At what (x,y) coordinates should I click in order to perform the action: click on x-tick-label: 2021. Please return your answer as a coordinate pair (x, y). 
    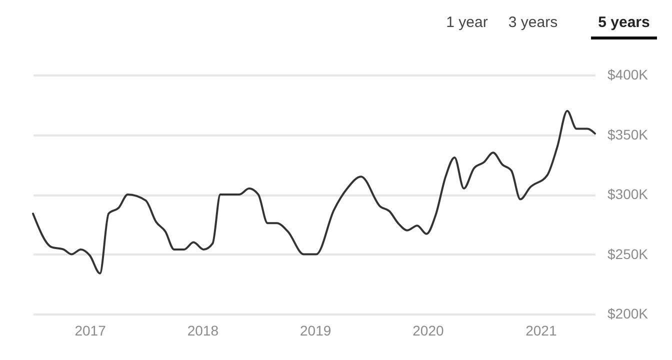
    Looking at the image, I should click on (541, 330).